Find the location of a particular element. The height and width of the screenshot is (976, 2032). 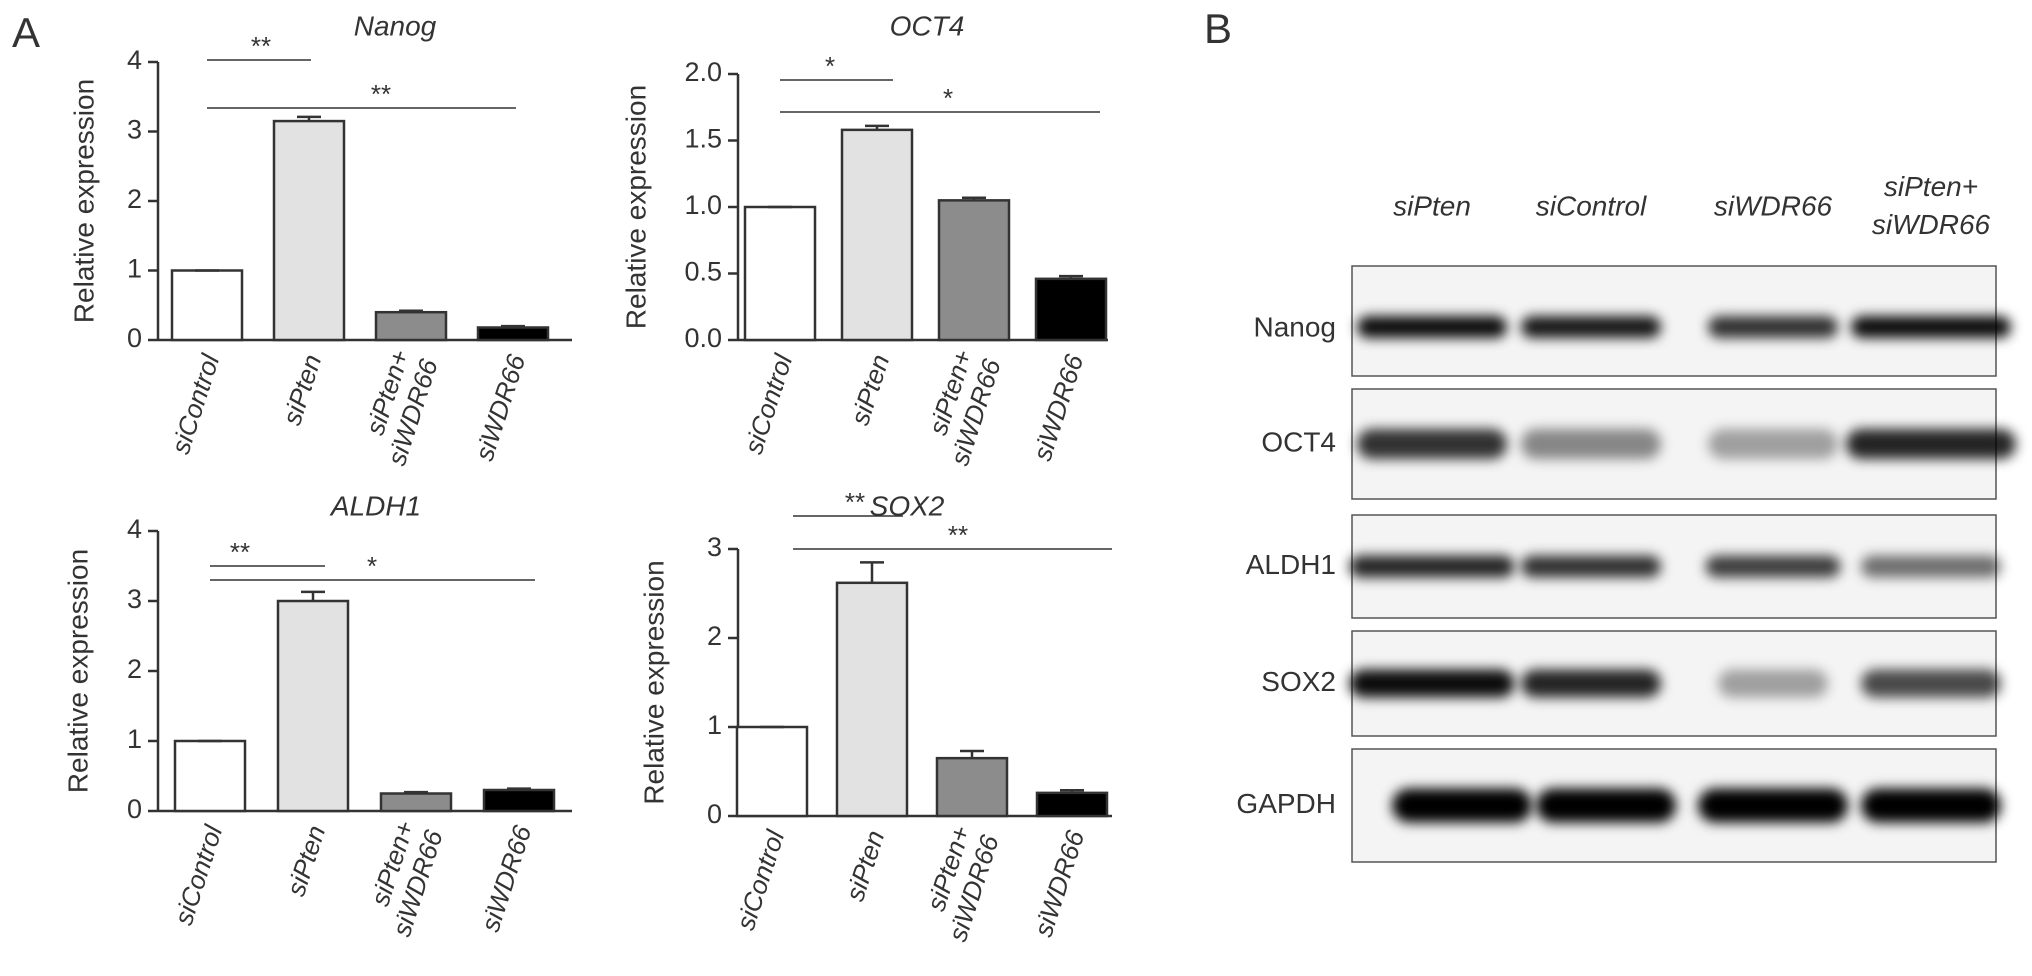

lane-label: siPten+ siWDR66 is located at coordinates (1931, 205).